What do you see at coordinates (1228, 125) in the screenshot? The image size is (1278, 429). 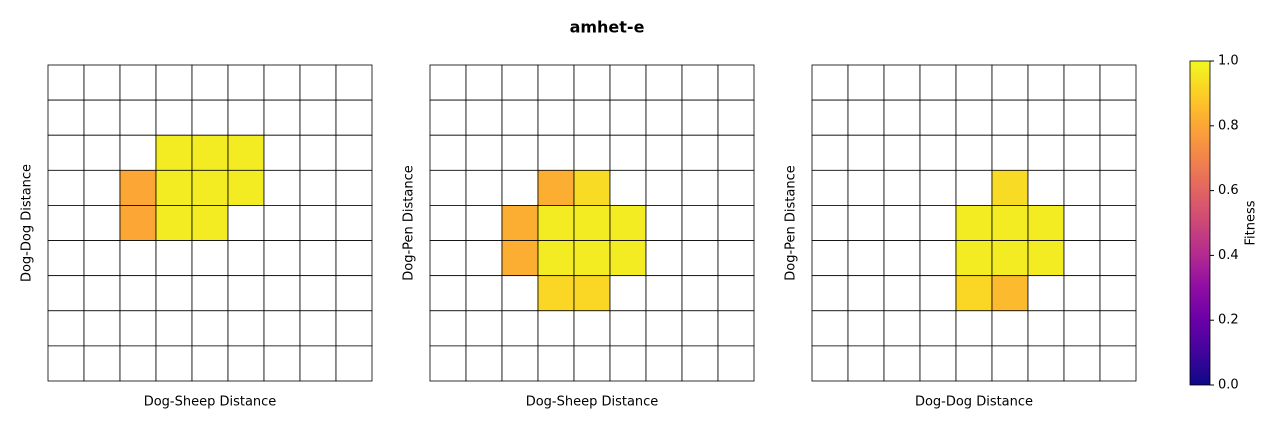 I see `colorbar-tick-label: 0.8` at bounding box center [1228, 125].